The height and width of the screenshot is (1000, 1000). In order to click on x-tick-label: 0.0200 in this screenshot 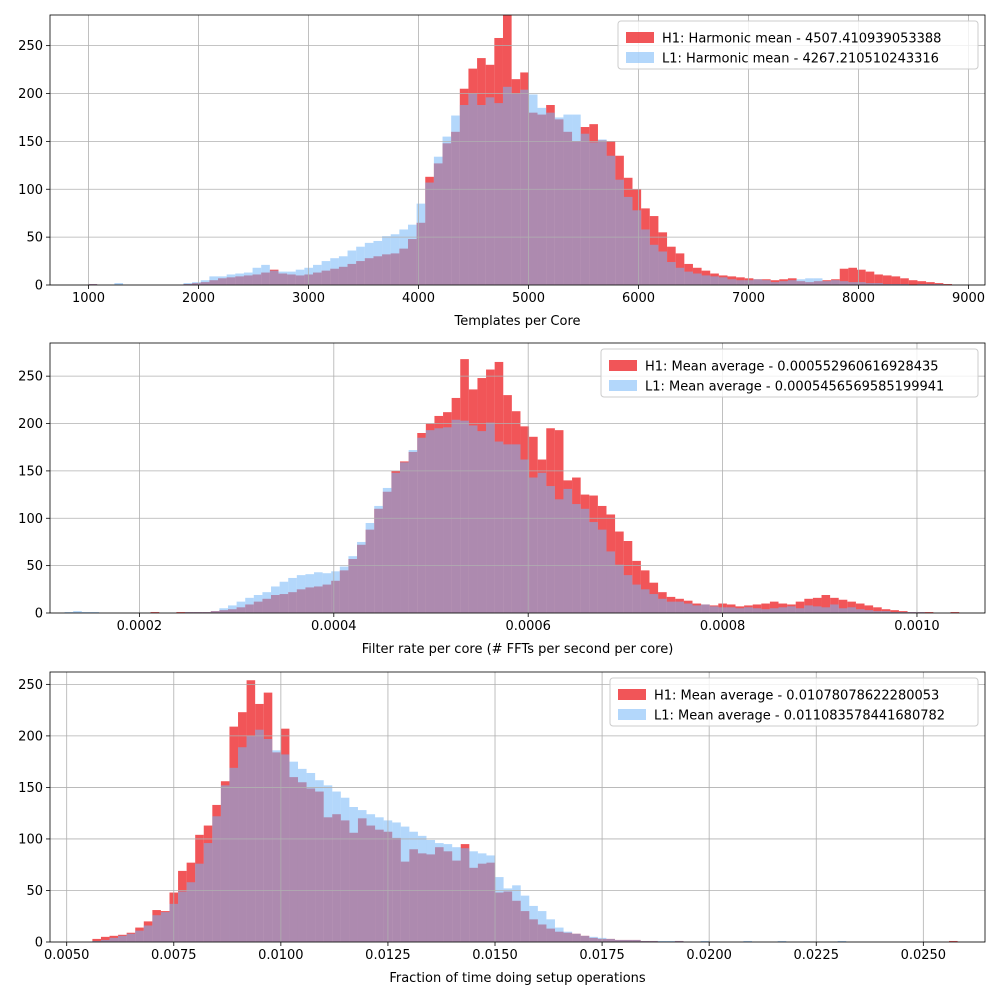, I will do `click(709, 955)`.